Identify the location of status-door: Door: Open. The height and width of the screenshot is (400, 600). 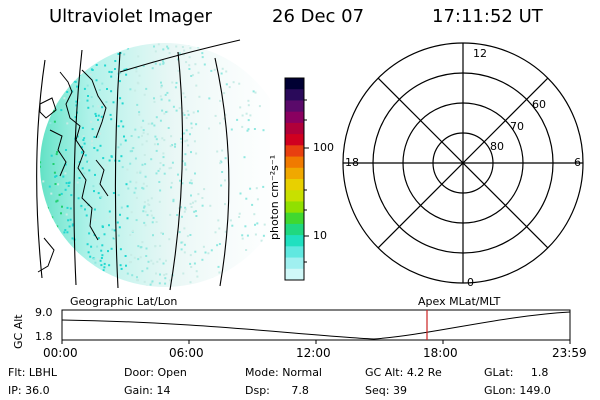
(155, 372).